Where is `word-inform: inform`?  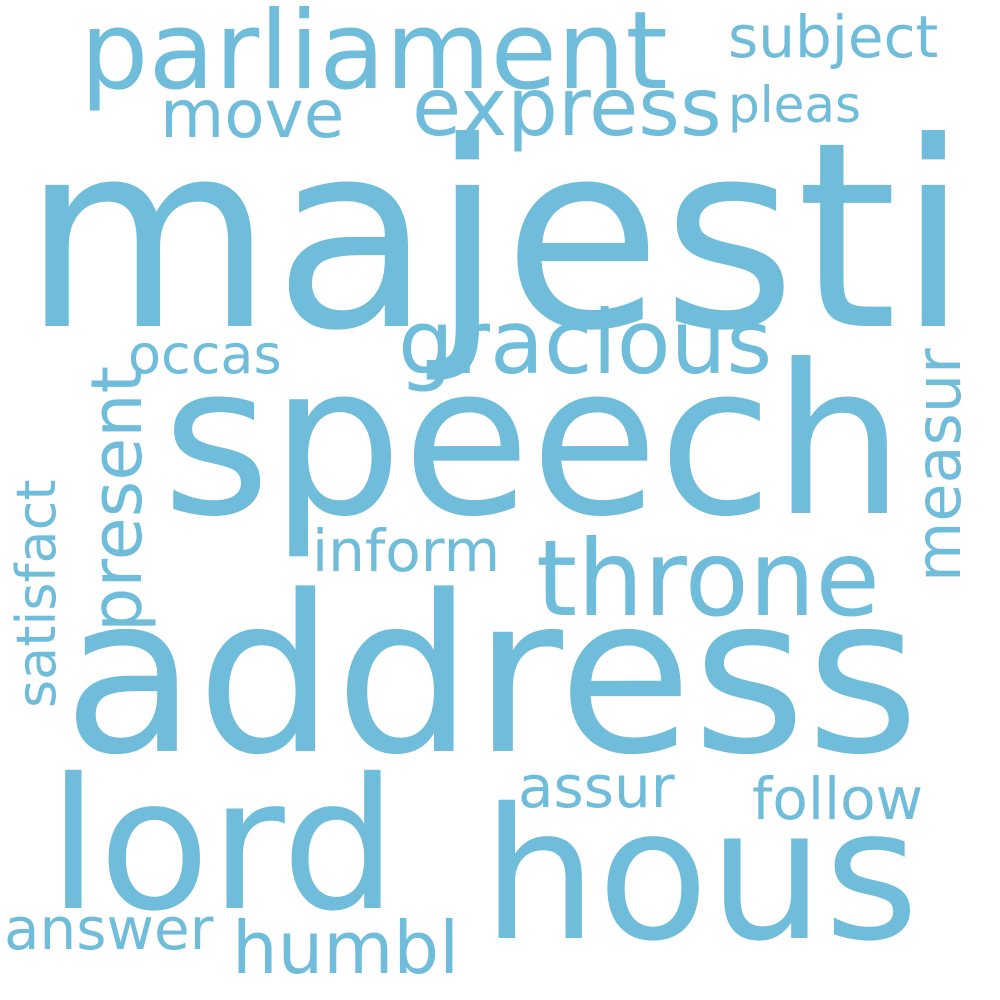
word-inform: inform is located at coordinates (406, 551).